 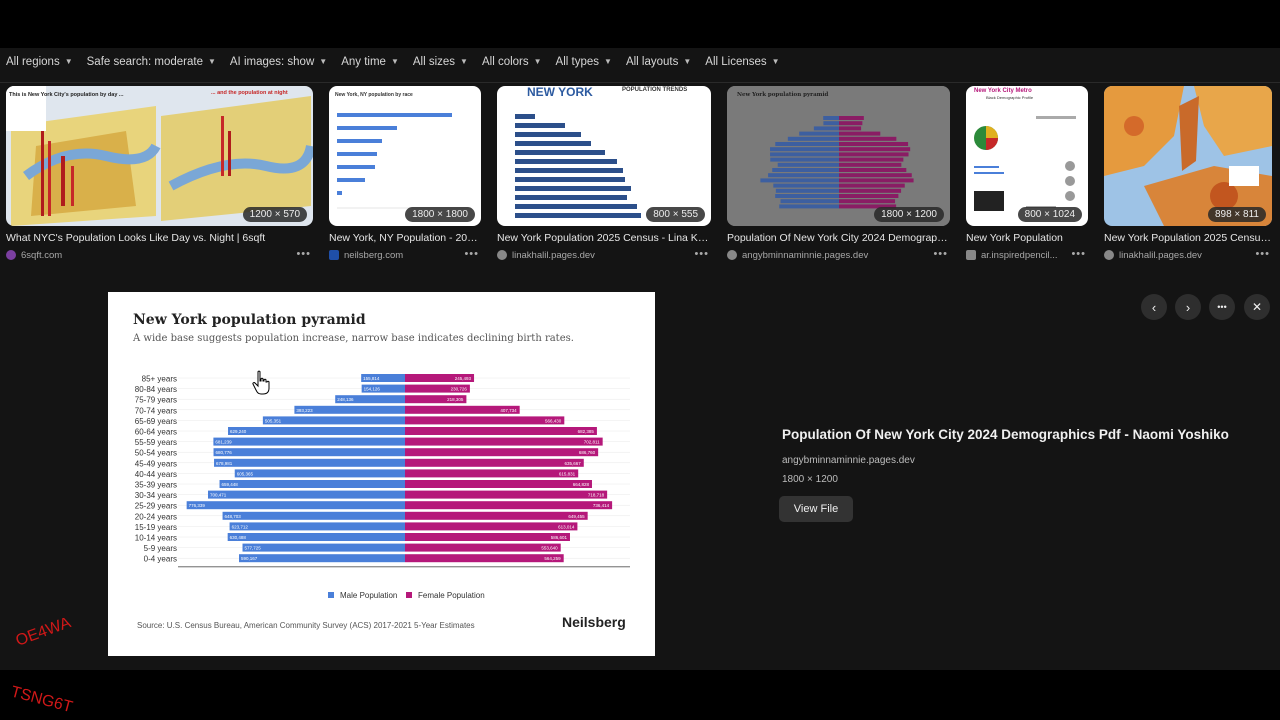 What do you see at coordinates (345, 399) in the screenshot?
I see `male-data-label: 248,136` at bounding box center [345, 399].